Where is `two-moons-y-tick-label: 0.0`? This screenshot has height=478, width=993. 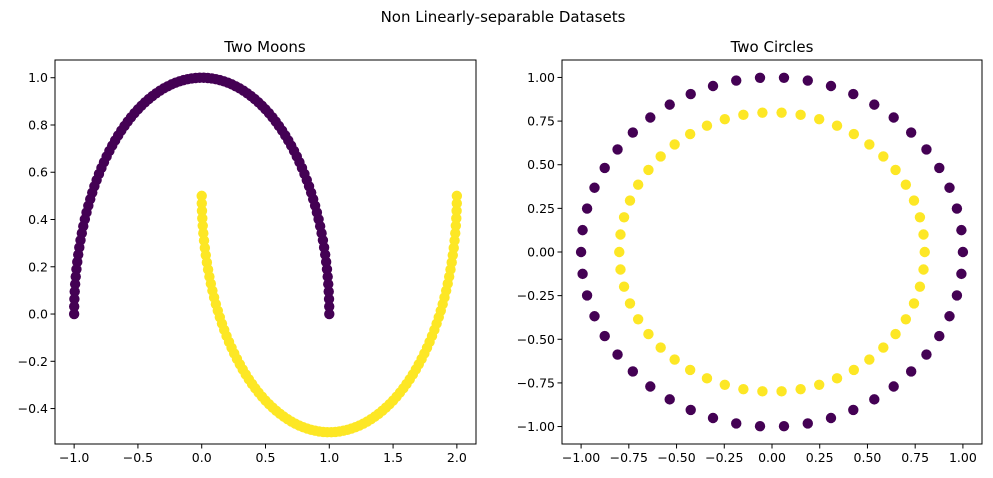
two-moons-y-tick-label: 0.0 is located at coordinates (38, 314).